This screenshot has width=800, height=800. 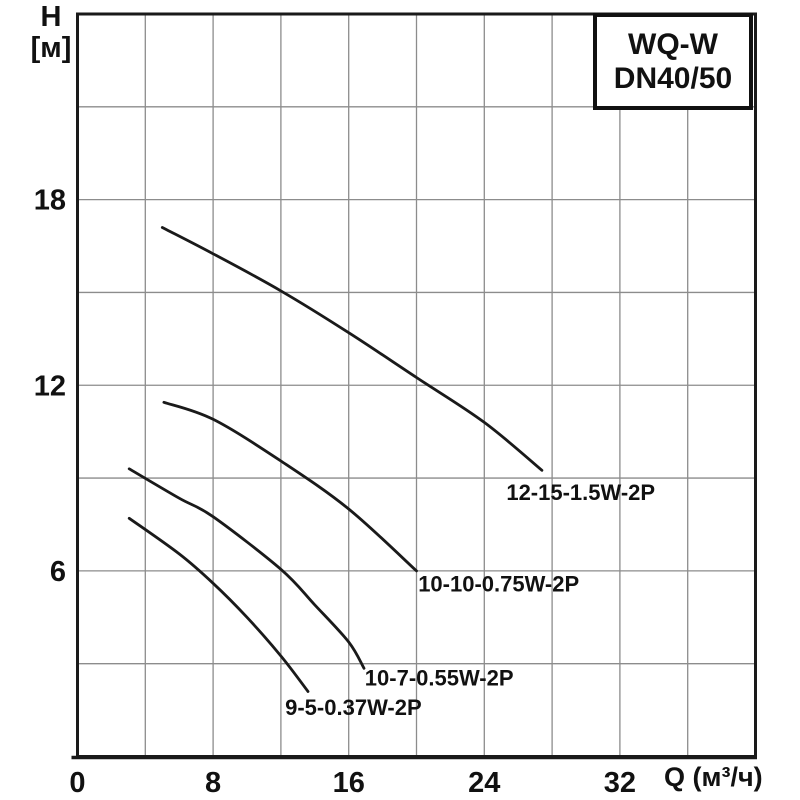 I want to click on y-axis-title: H [м], so click(x=51, y=33).